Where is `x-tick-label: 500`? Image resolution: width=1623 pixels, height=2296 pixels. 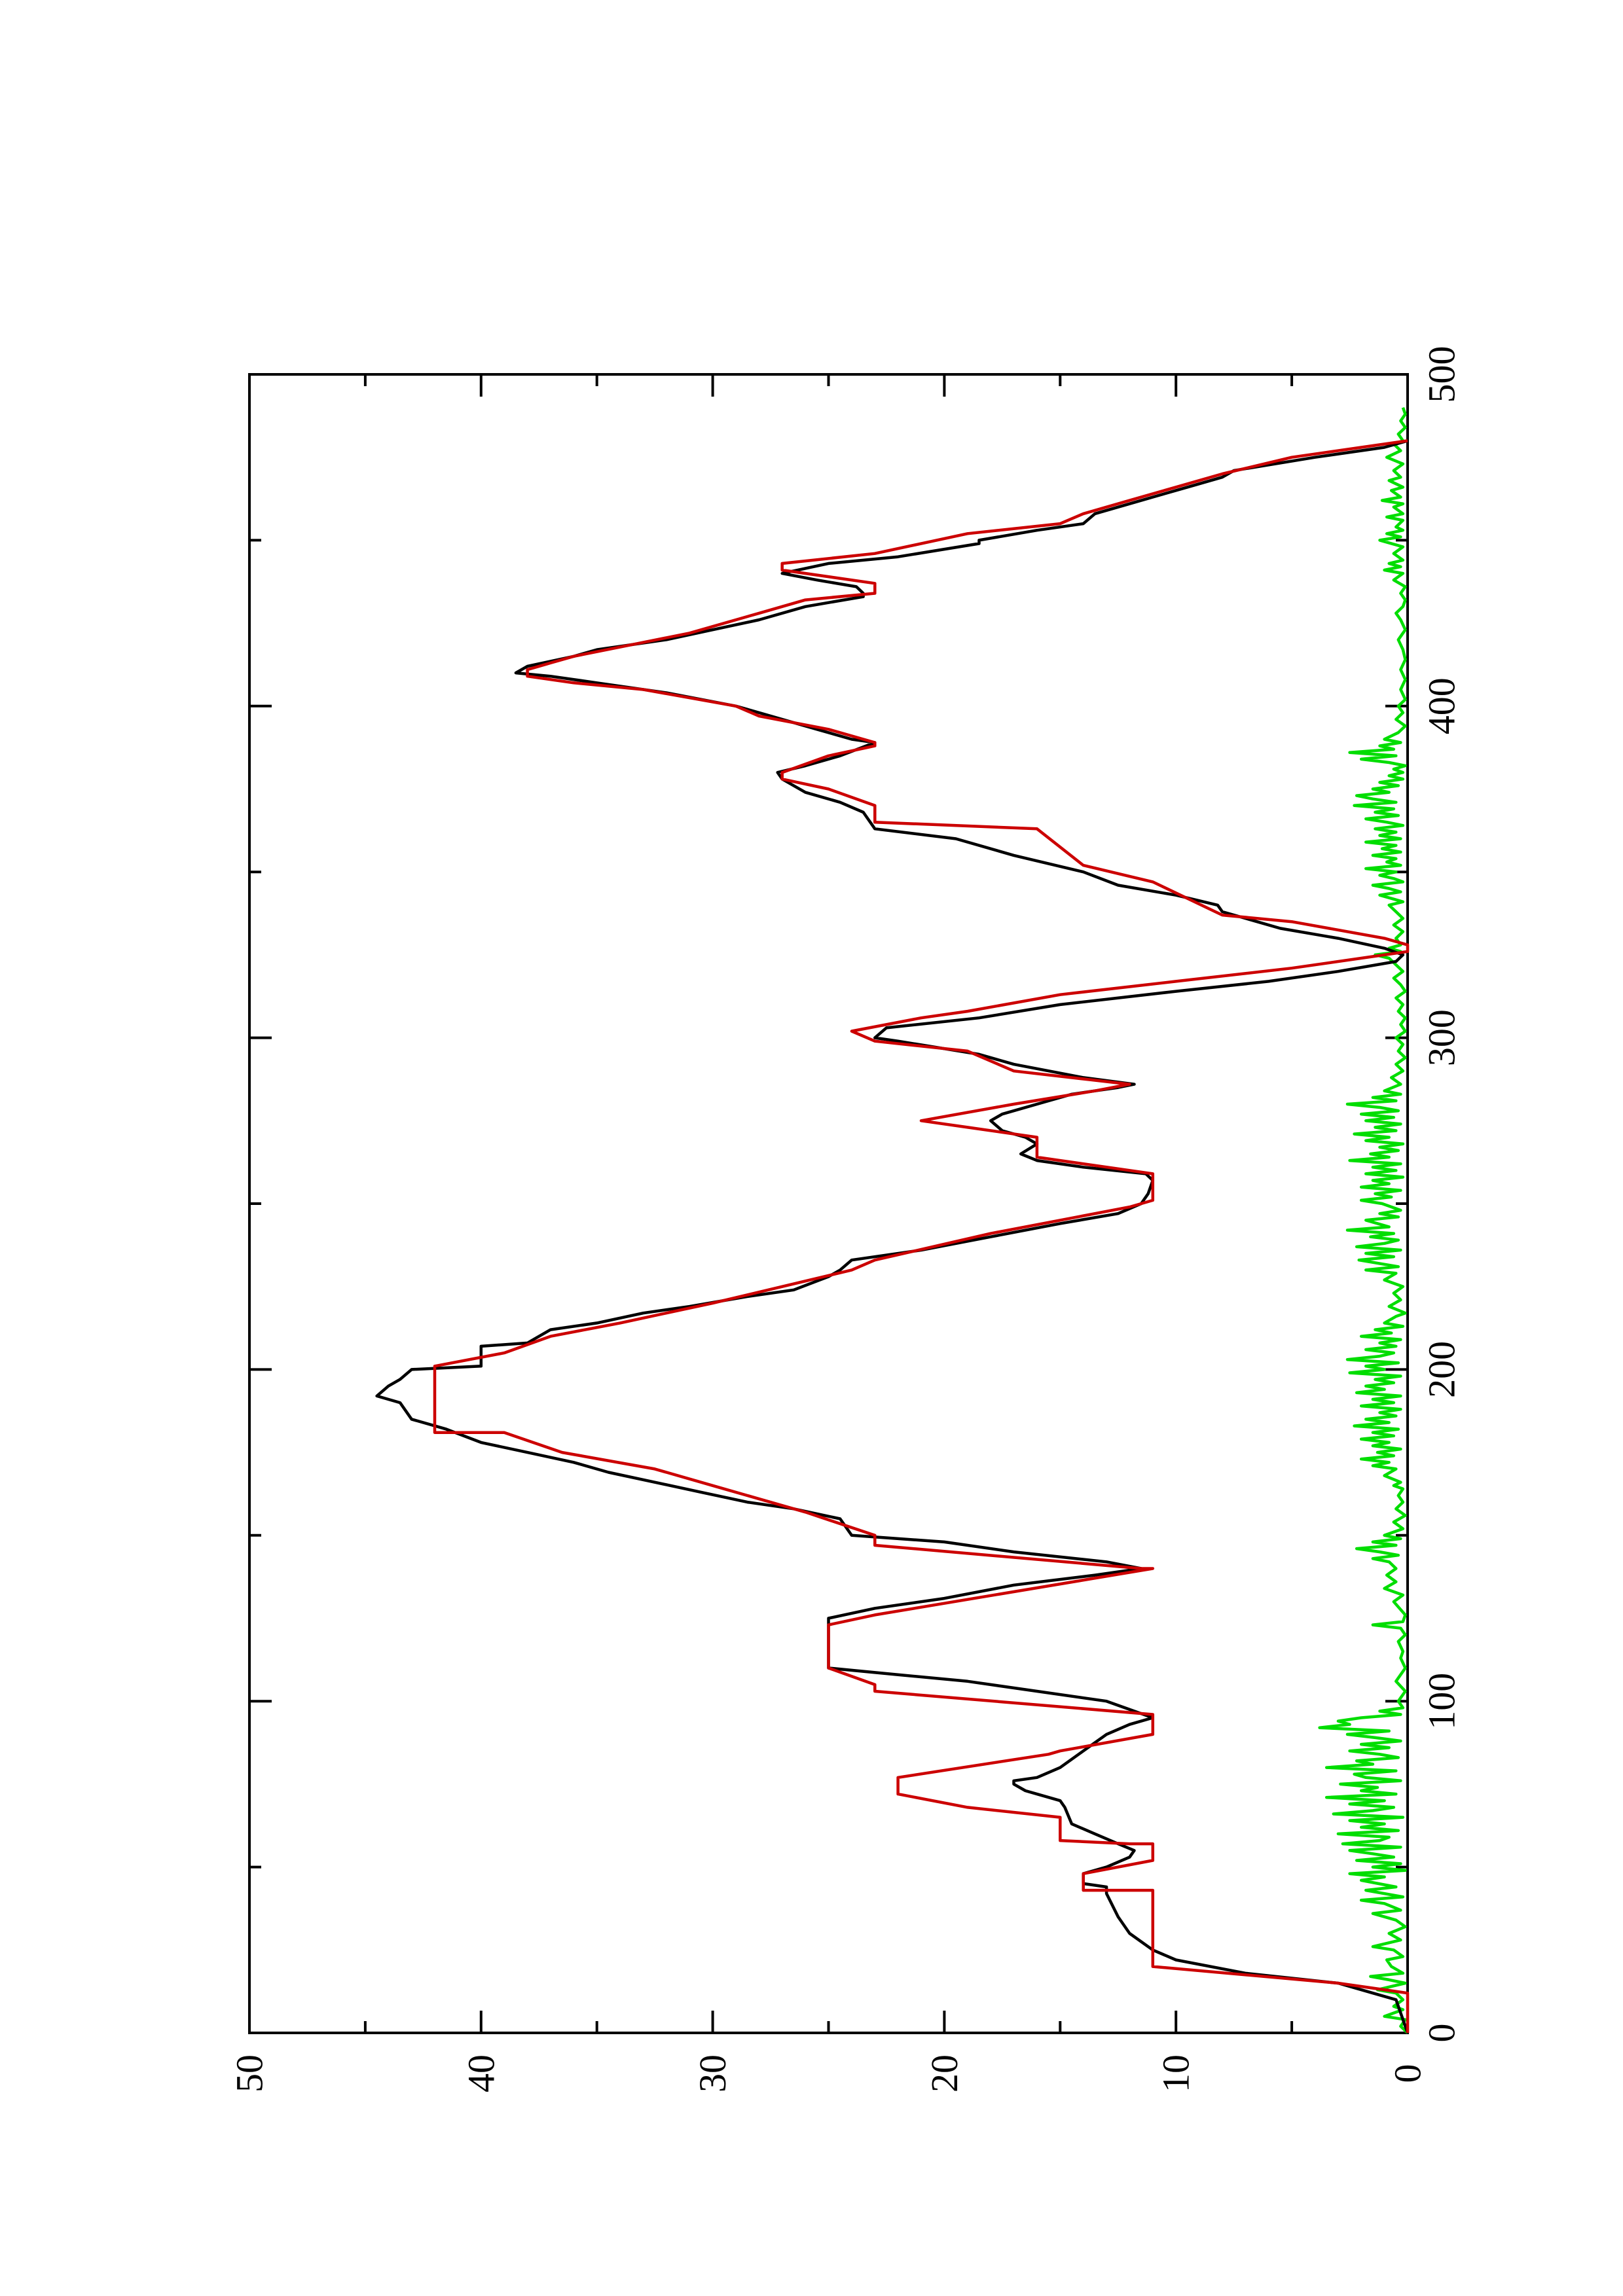 x-tick-label: 500 is located at coordinates (1442, 374).